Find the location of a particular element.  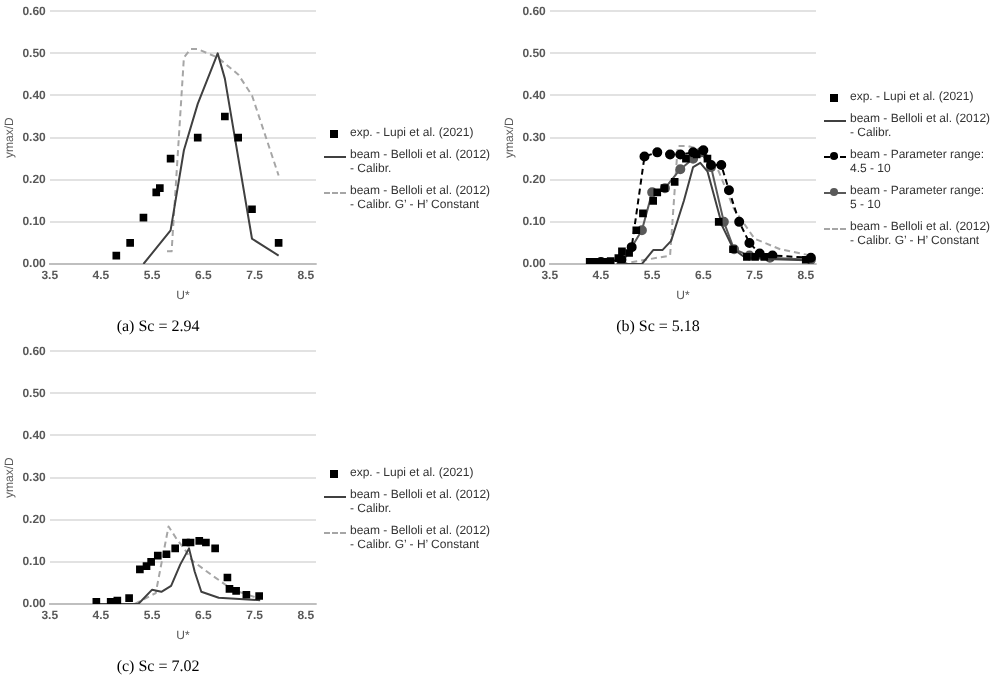

text: (b) Sc = 5.18 is located at coordinates (658, 325).